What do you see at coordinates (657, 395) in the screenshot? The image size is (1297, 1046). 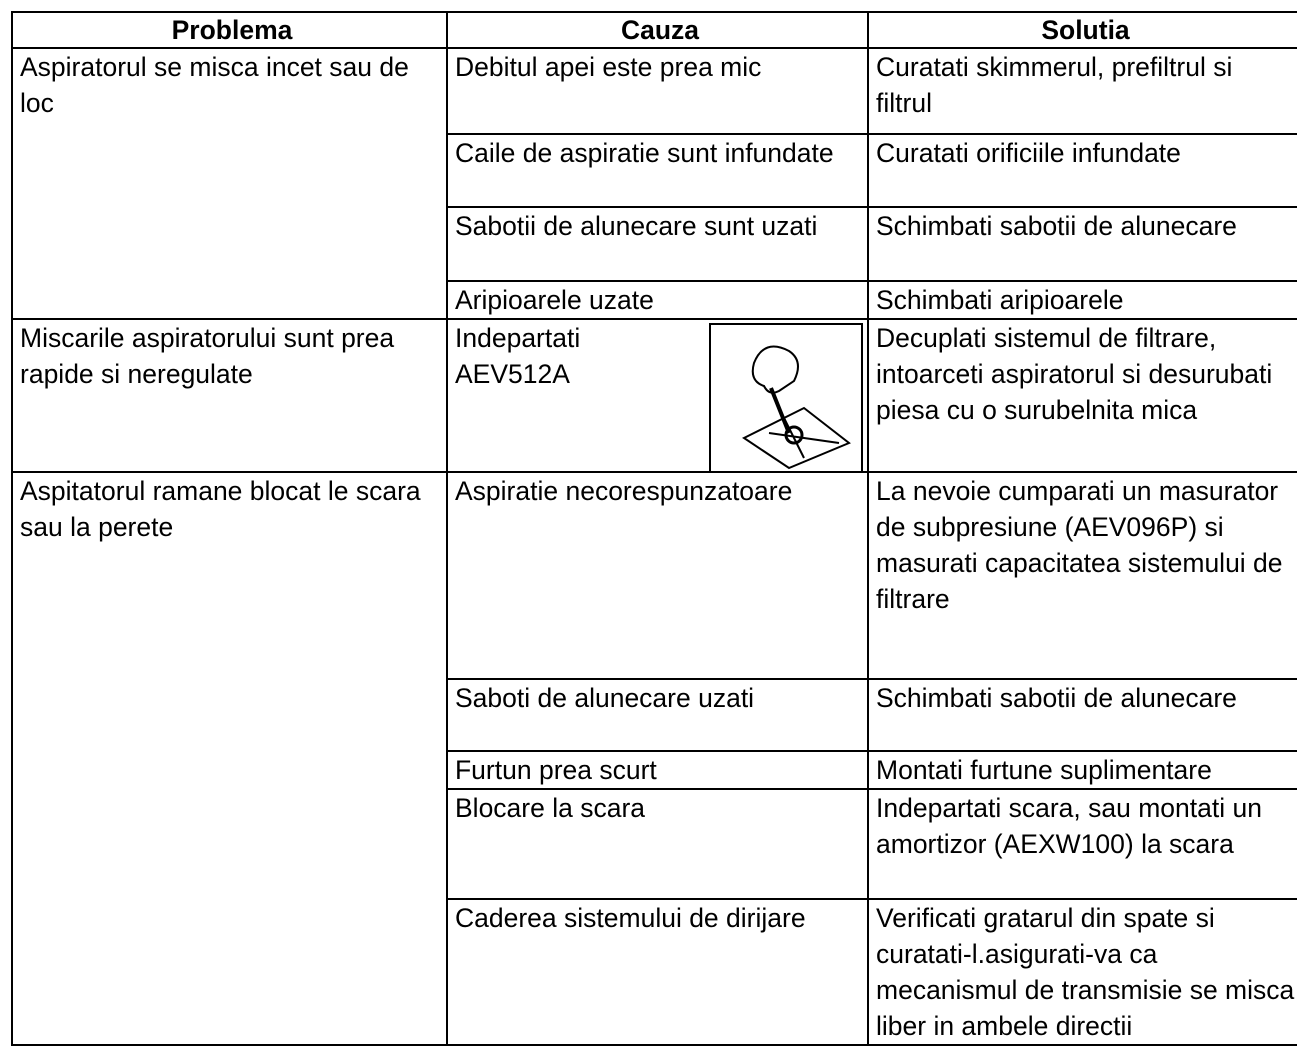 I see `cause-cell: Indepartati AEV512A` at bounding box center [657, 395].